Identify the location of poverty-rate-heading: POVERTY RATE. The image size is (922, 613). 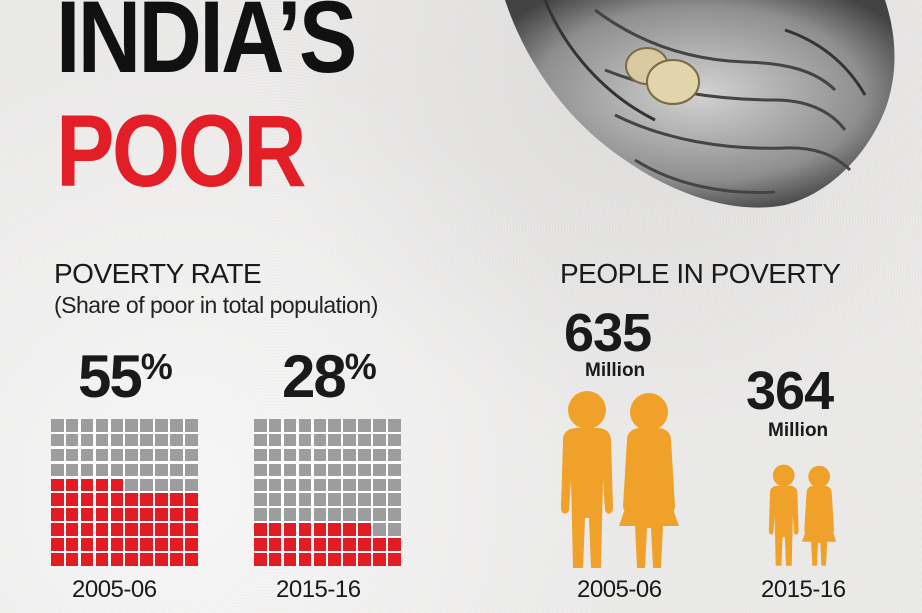
(158, 273).